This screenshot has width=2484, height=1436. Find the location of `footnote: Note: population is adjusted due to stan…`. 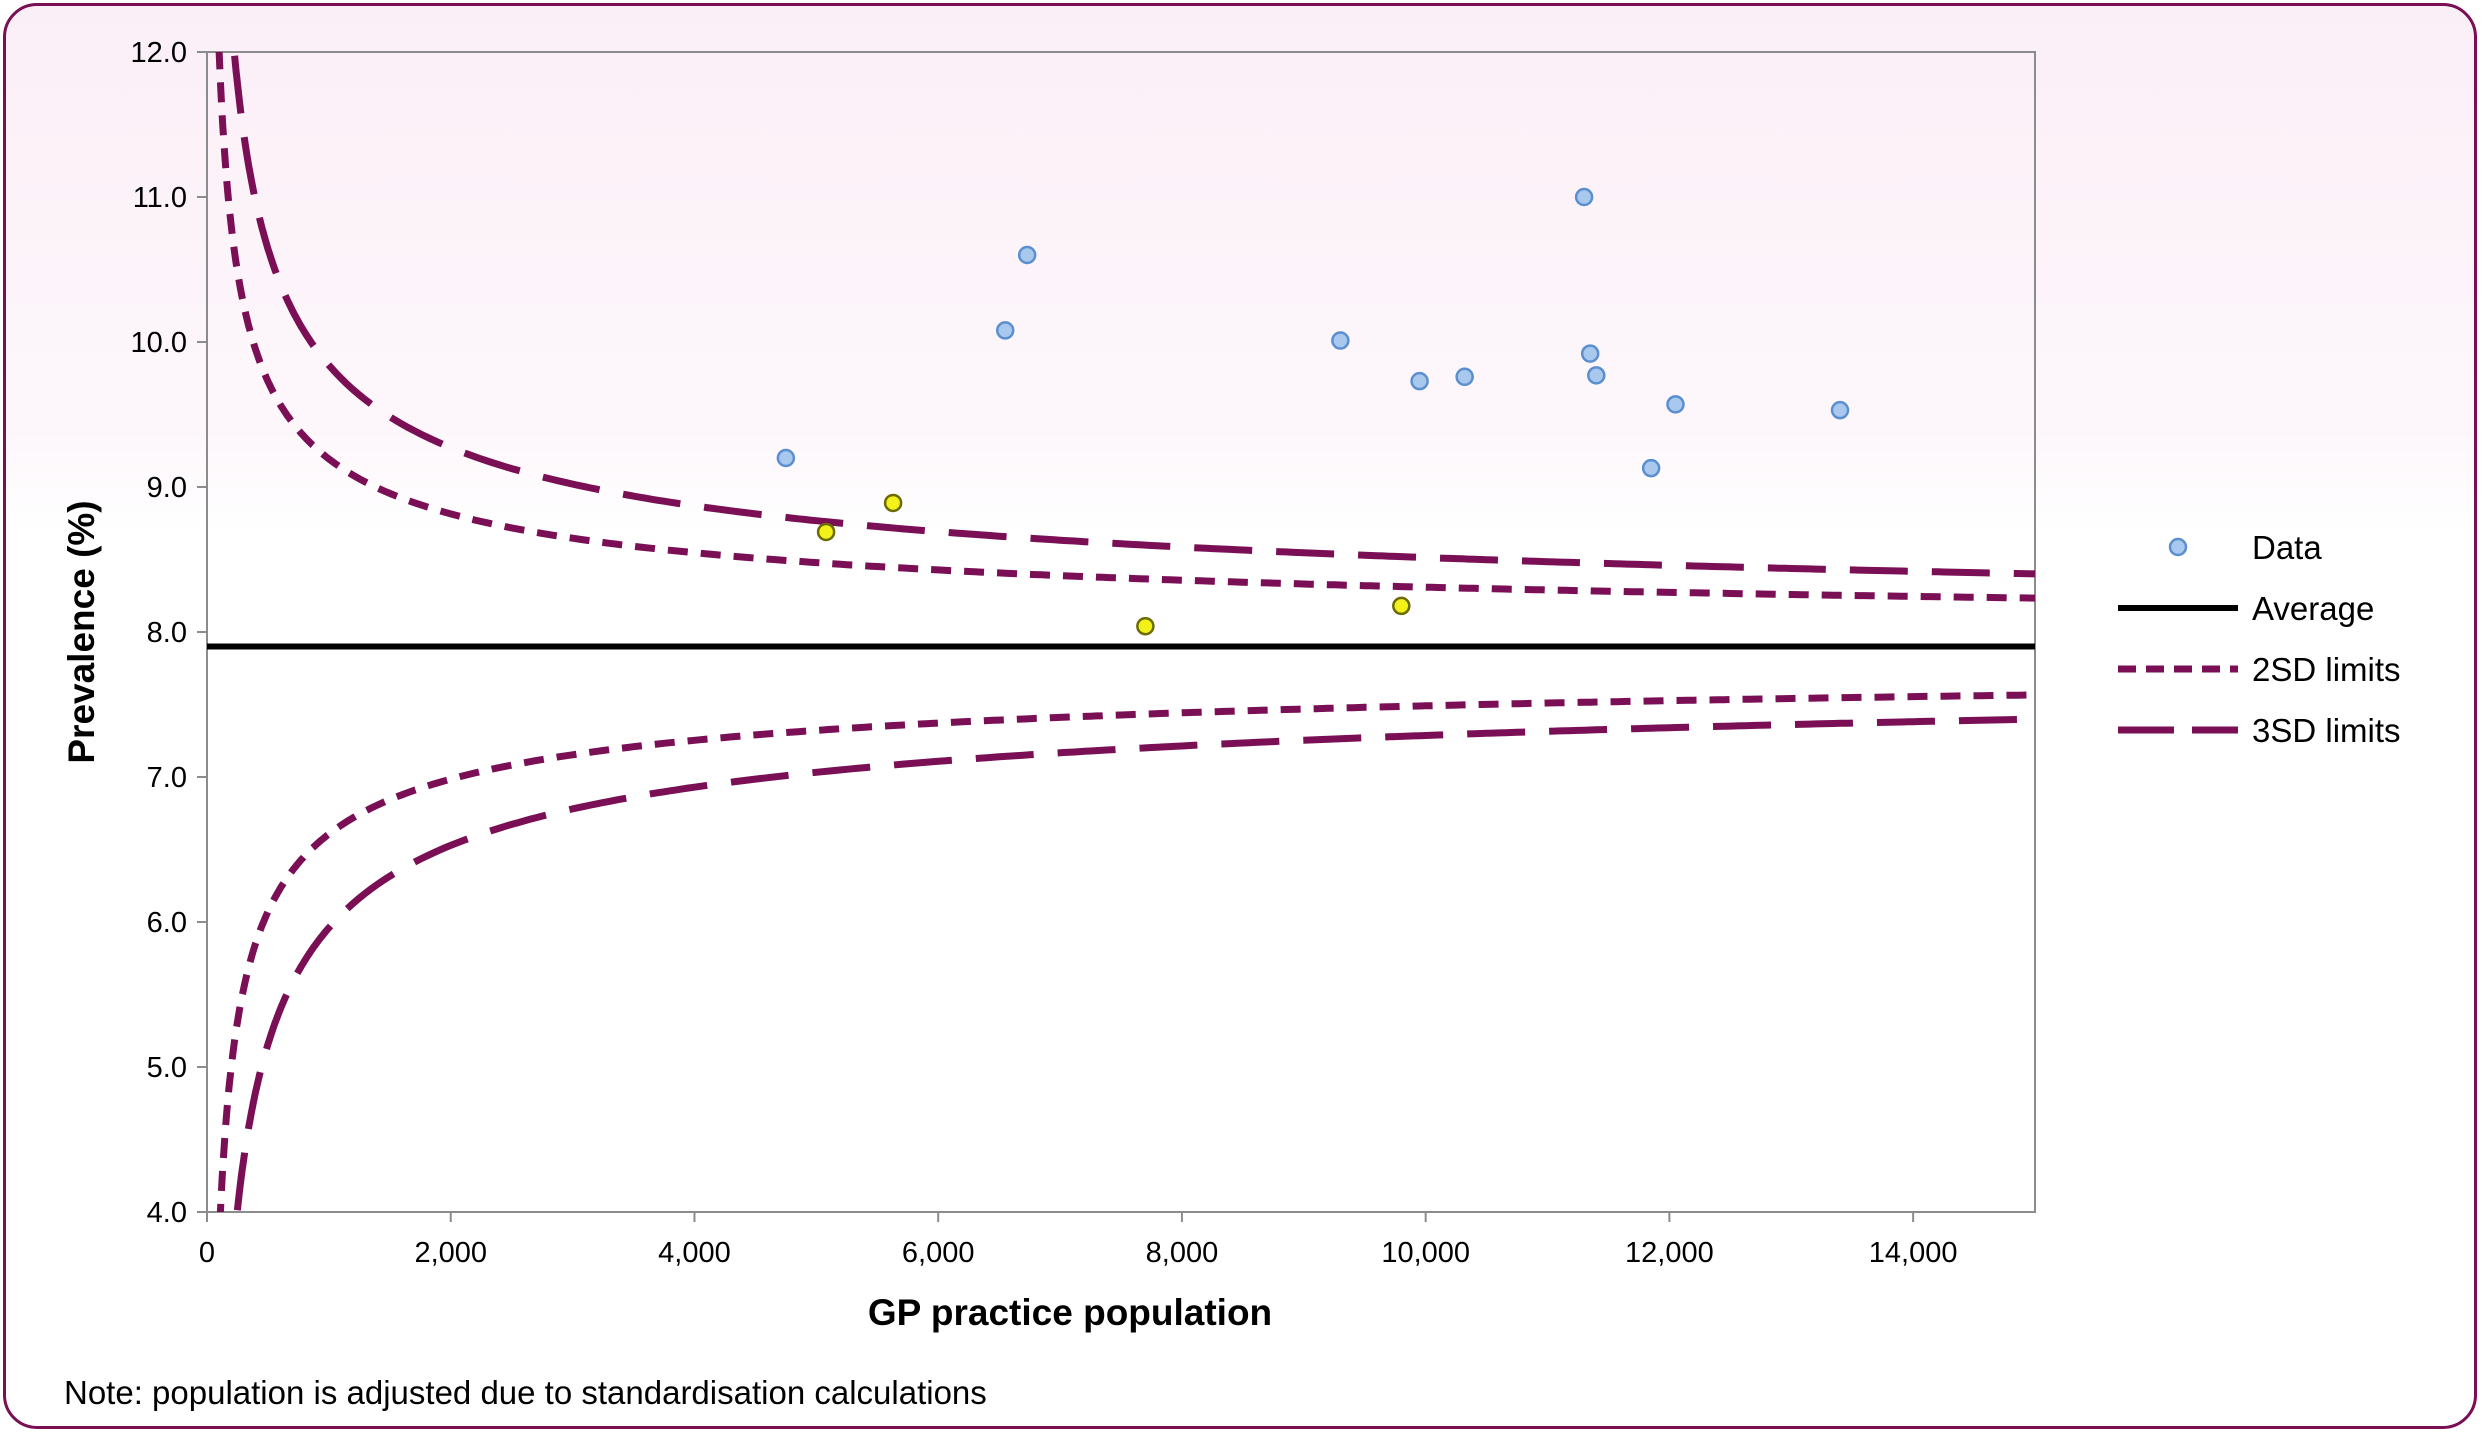

footnote: Note: population is adjusted due to stan… is located at coordinates (525, 1392).